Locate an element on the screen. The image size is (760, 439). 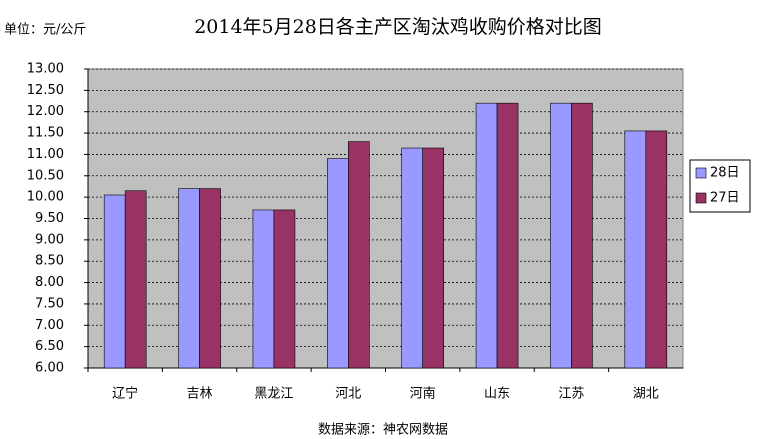
y-tick-label: 8.50 is located at coordinates (49, 261).